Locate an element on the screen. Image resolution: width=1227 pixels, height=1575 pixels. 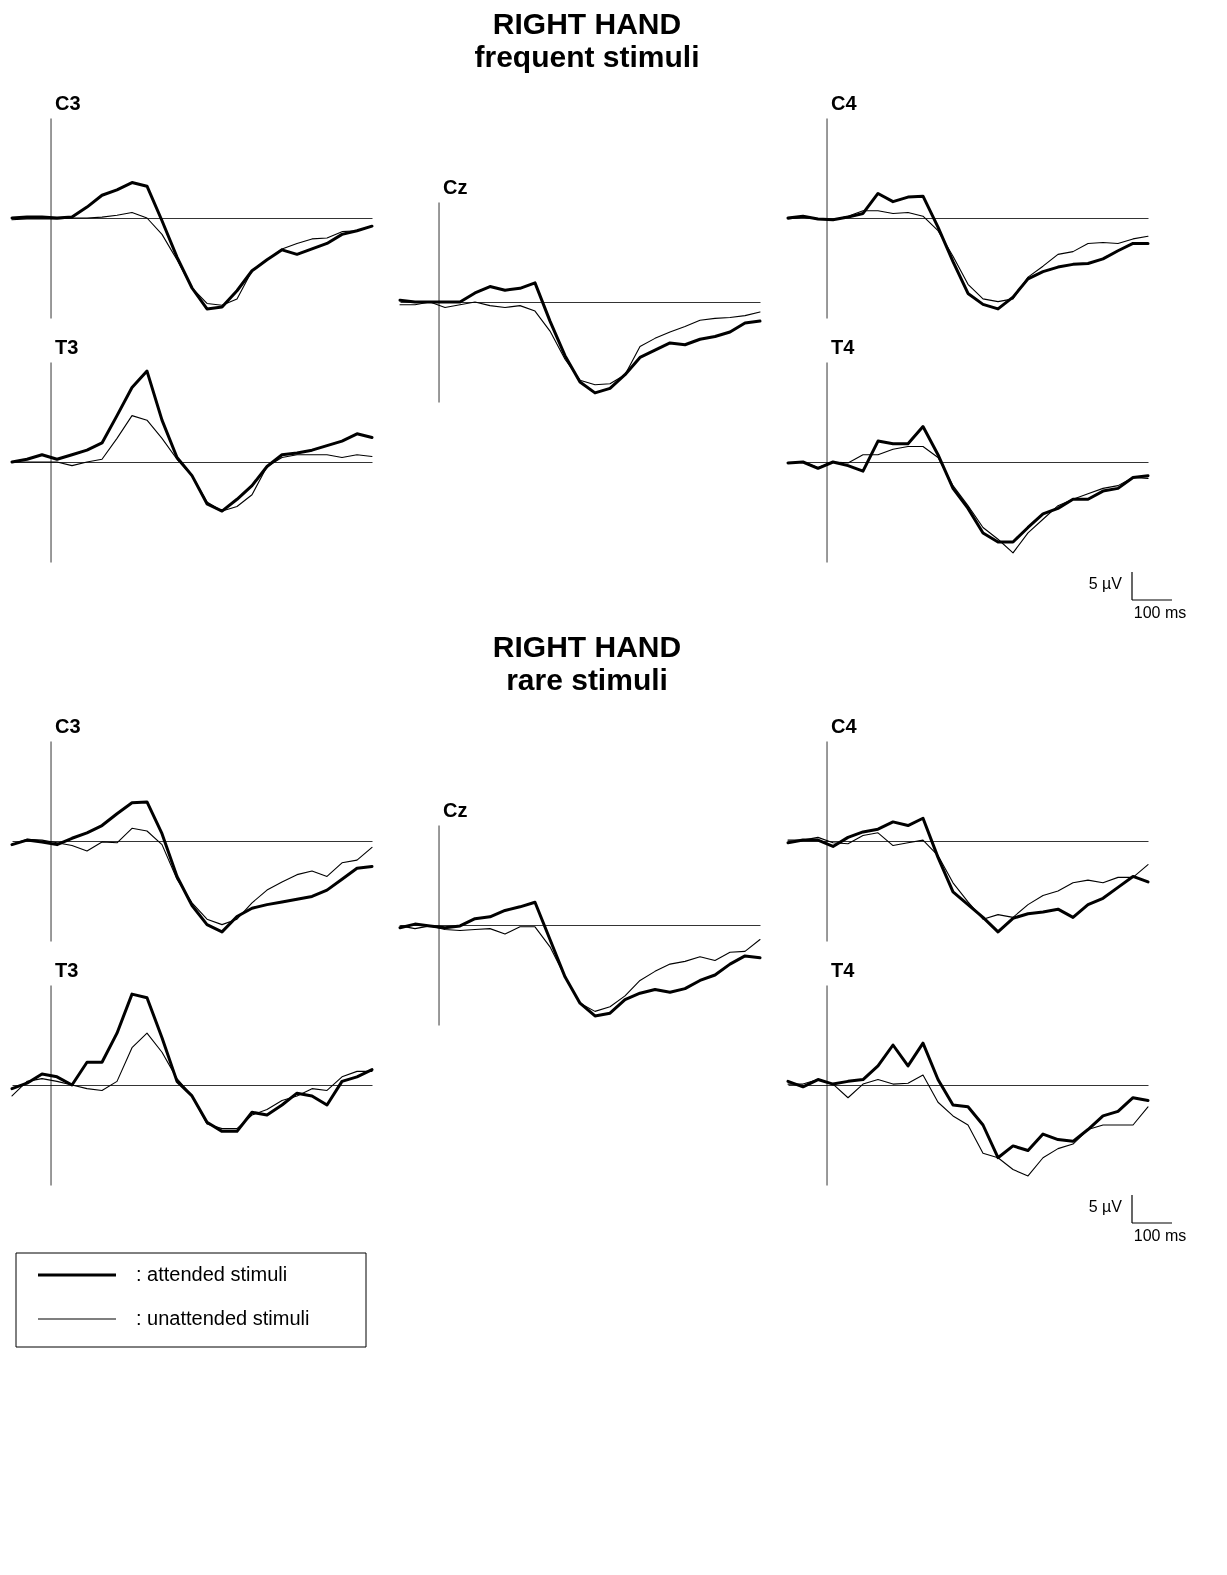
text: frequent stimuli is located at coordinates (587, 56).